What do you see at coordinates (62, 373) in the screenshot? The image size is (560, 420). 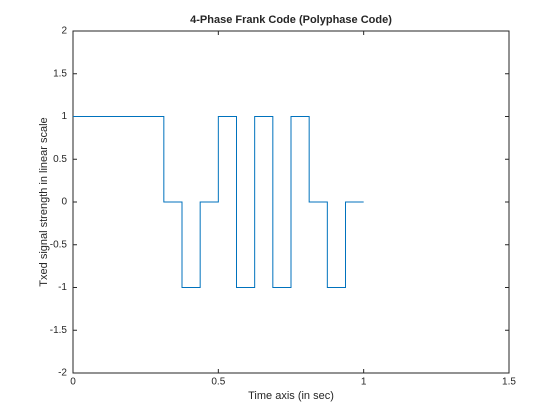 I see `y-tick-label: -2` at bounding box center [62, 373].